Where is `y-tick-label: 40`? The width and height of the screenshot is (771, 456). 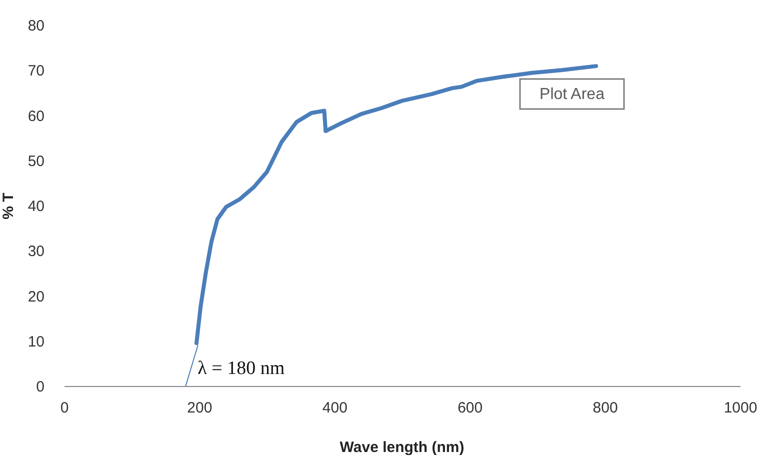
y-tick-label: 40 is located at coordinates (36, 206).